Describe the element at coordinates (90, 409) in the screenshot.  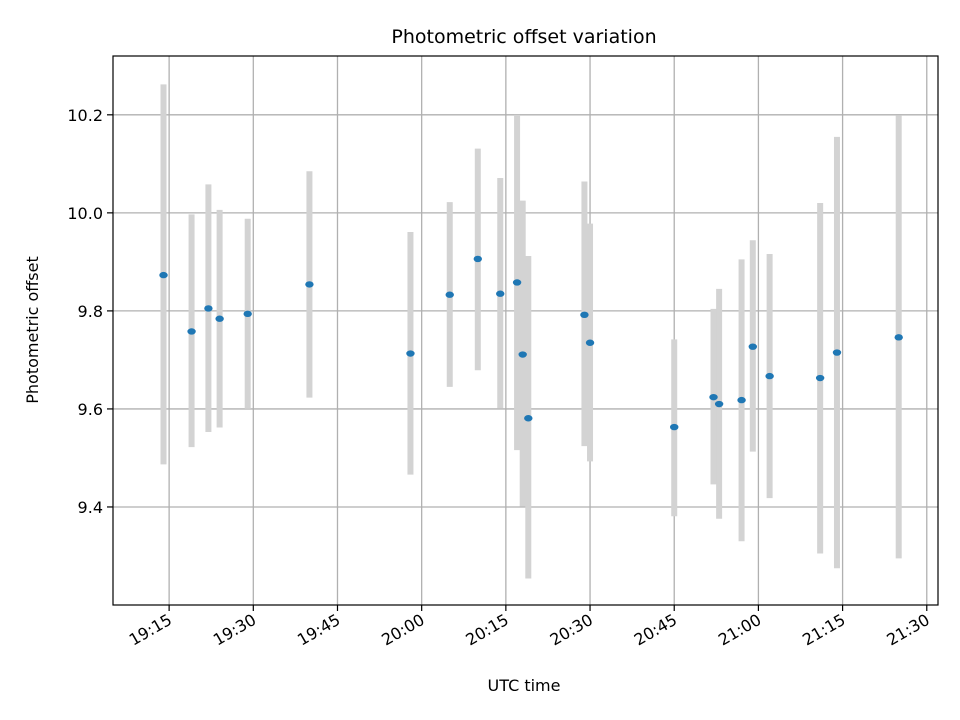
I see `y-tick-label: 9.6` at that location.